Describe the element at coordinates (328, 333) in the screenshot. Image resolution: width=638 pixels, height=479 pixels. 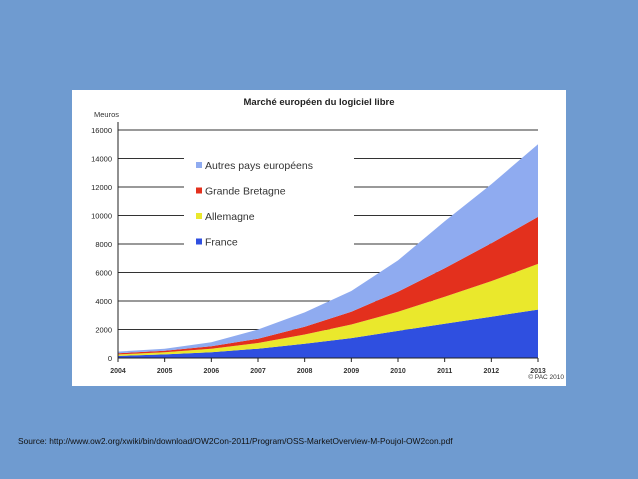
I see `area-france` at that location.